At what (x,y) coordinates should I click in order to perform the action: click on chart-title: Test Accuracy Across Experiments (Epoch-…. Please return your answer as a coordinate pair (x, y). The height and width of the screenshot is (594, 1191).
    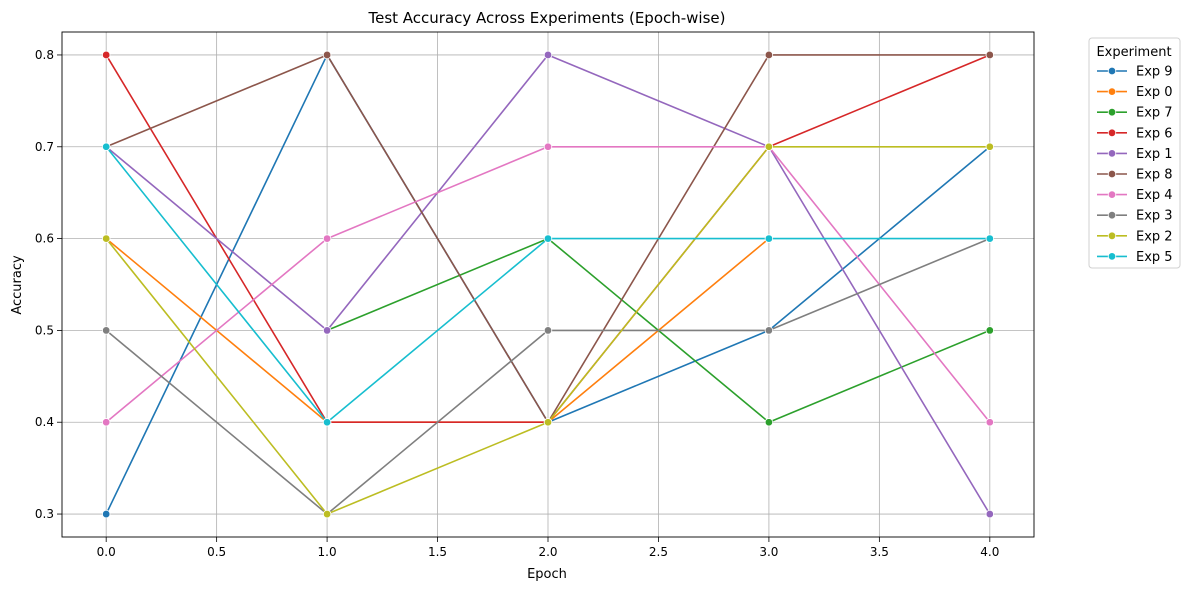
    Looking at the image, I should click on (547, 18).